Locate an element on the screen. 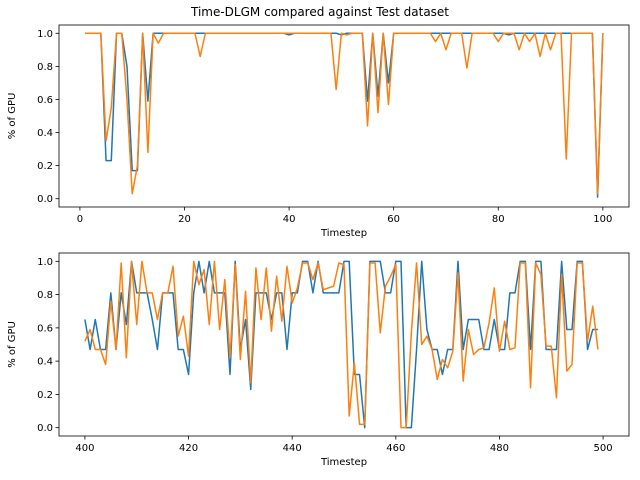  x-tick-label: 480 is located at coordinates (499, 448).